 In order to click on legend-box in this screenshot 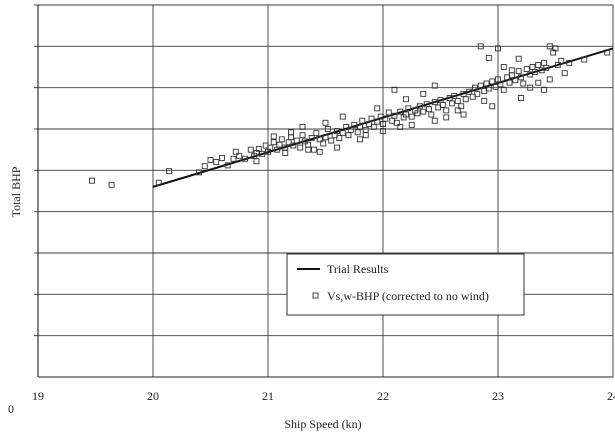, I will do `click(405, 284)`.